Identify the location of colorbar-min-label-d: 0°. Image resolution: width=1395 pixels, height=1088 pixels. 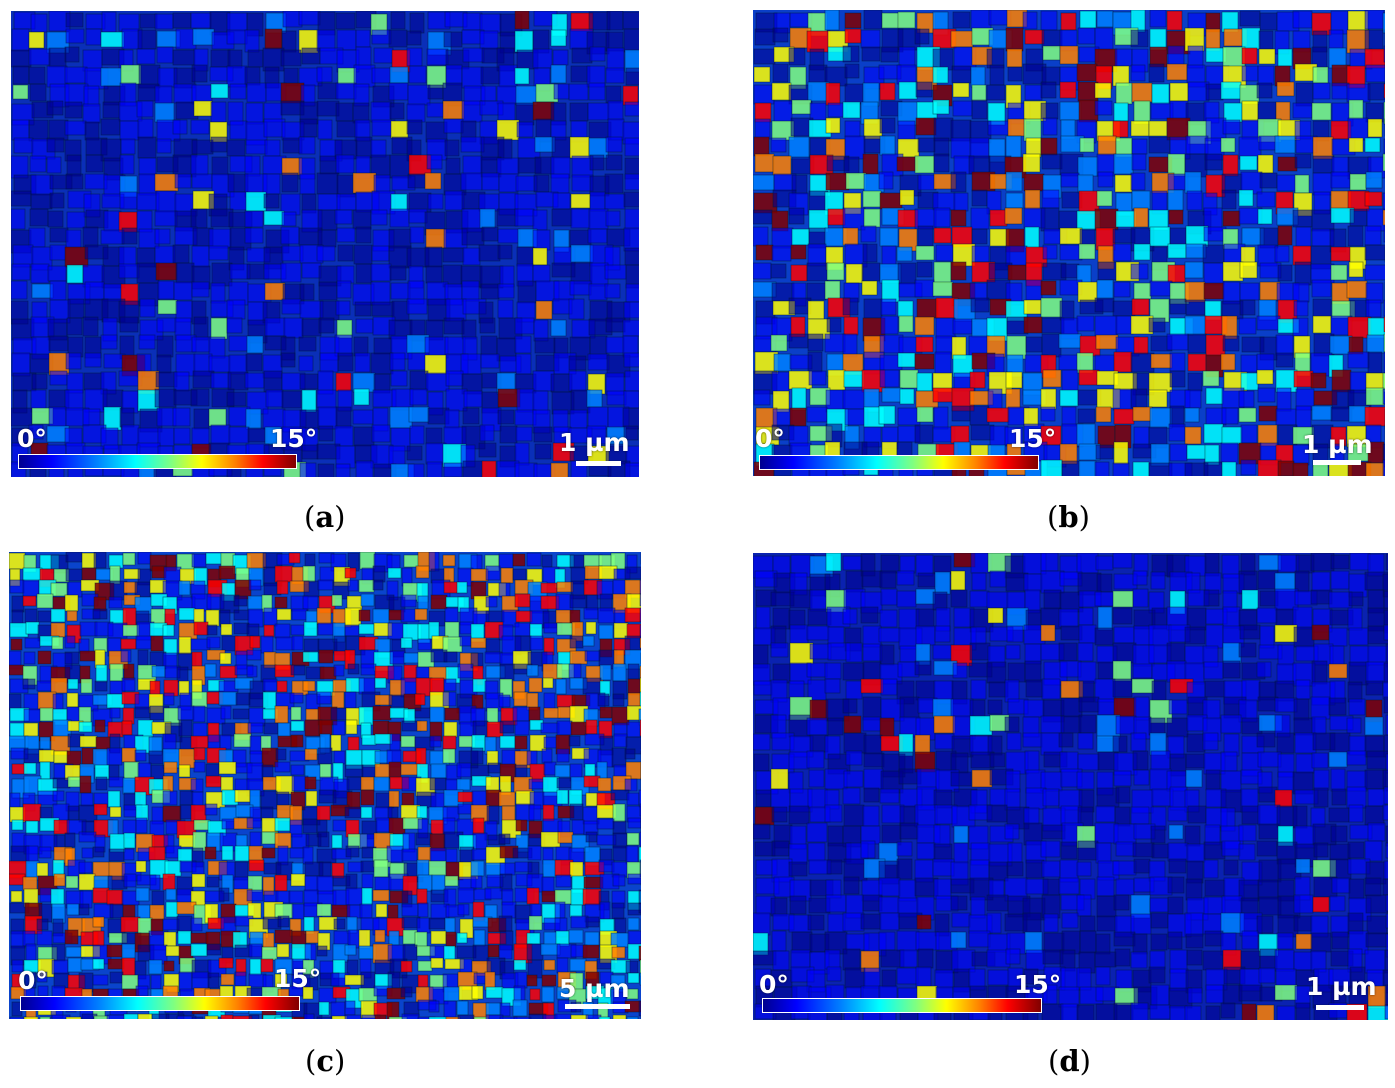
(774, 984).